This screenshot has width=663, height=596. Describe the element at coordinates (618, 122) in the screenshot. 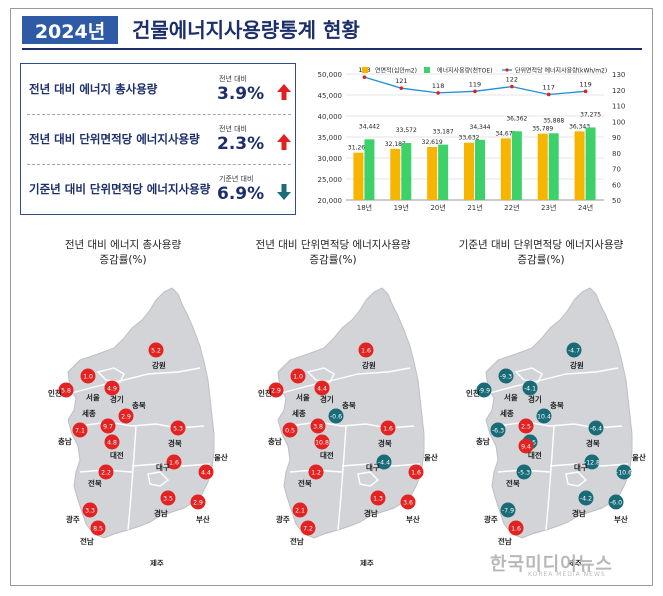

I see `y-right-tick-label: 100` at that location.